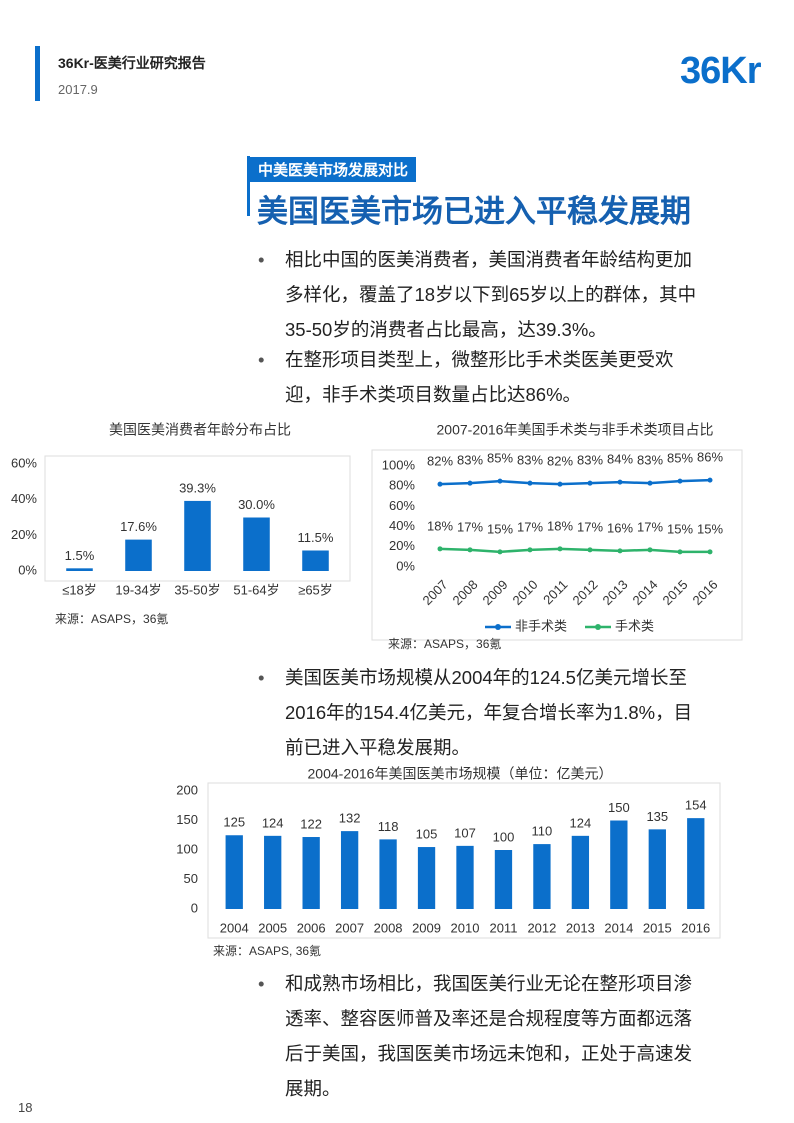 The height and width of the screenshot is (1123, 794). I want to click on series-line, so click(574, 550).